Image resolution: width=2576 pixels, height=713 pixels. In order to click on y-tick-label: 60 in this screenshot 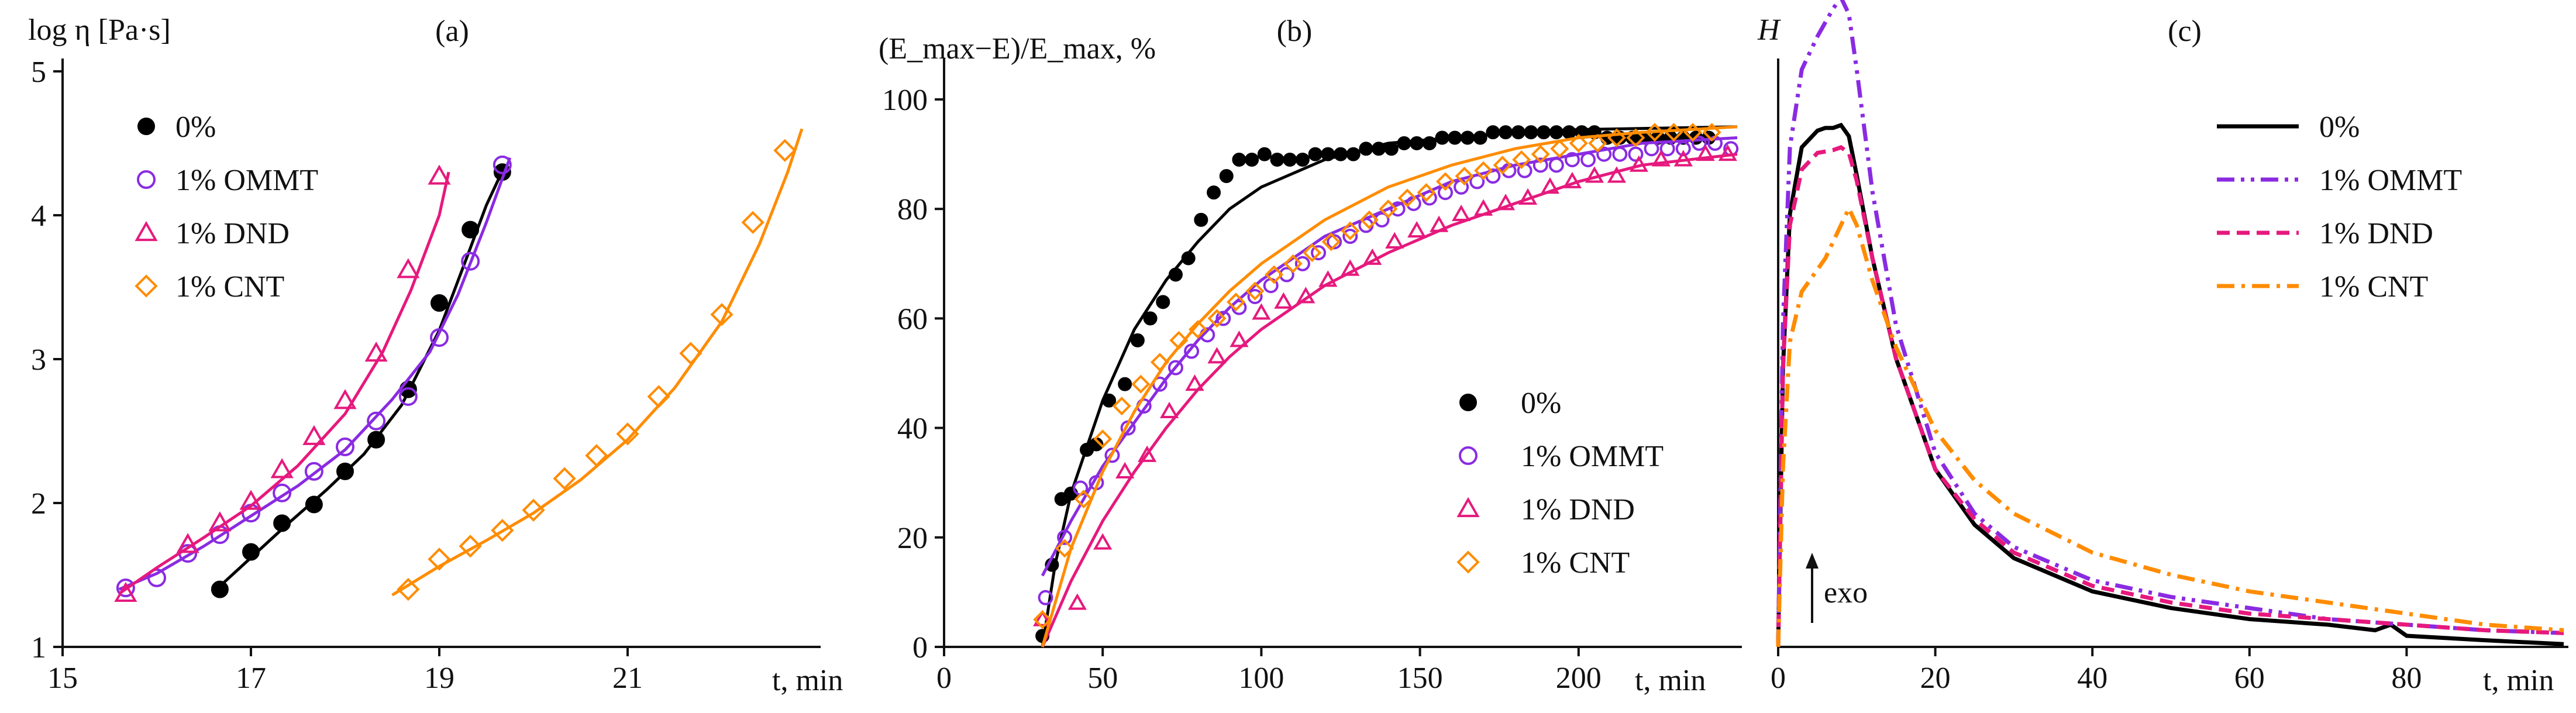, I will do `click(912, 319)`.